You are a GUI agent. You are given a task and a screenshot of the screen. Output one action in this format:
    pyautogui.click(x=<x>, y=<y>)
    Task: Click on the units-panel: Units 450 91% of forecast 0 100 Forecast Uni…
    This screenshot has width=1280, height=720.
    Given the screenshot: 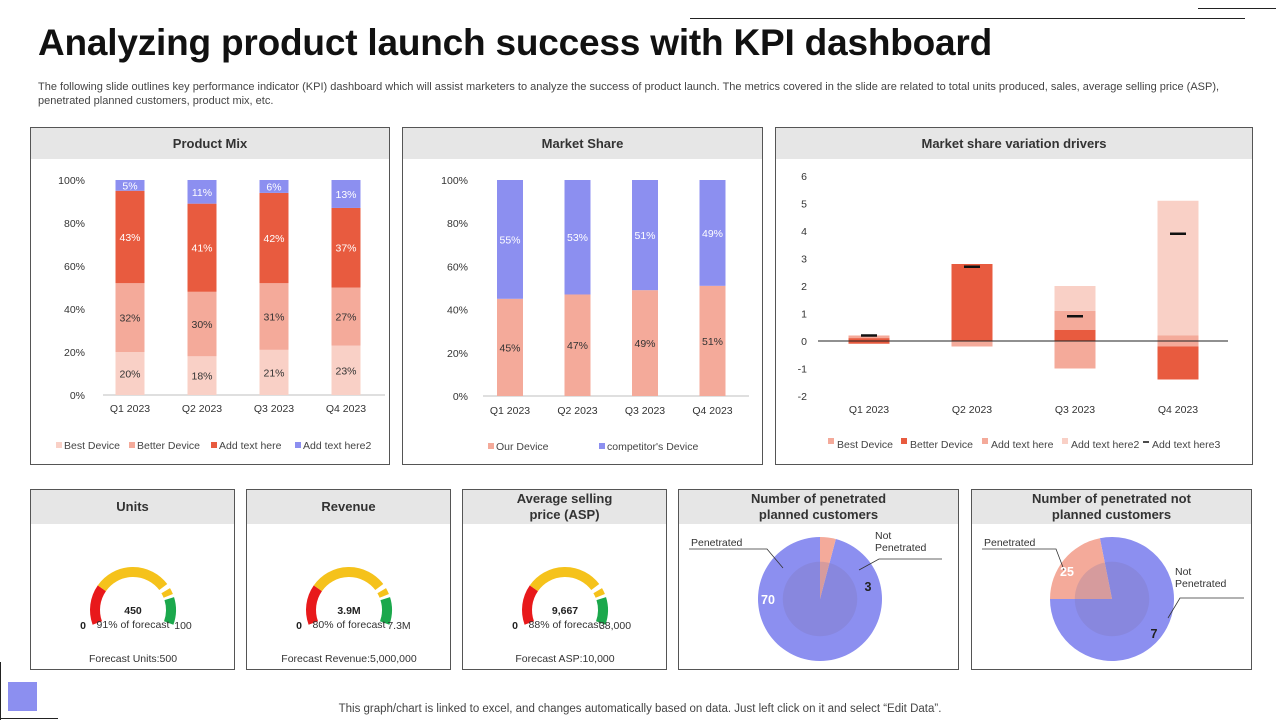 What is the action you would take?
    pyautogui.click(x=132, y=579)
    